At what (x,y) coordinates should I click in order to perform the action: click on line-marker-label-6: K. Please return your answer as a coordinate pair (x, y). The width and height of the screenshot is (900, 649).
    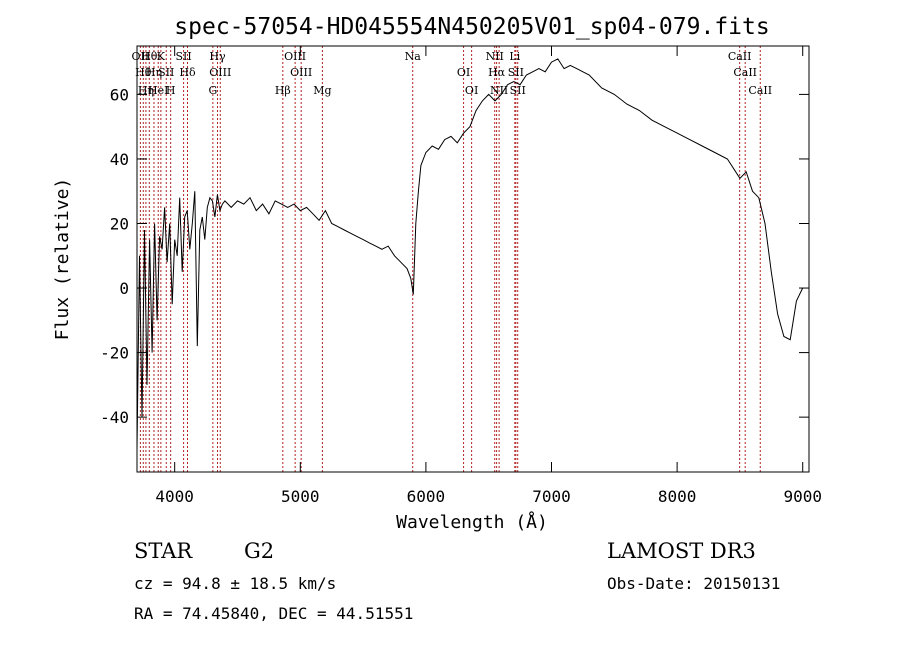
    Looking at the image, I should click on (161, 56).